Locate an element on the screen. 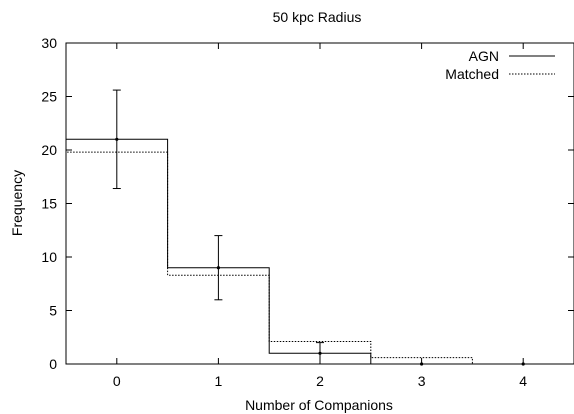  y-tick-label: 5 is located at coordinates (53, 311).